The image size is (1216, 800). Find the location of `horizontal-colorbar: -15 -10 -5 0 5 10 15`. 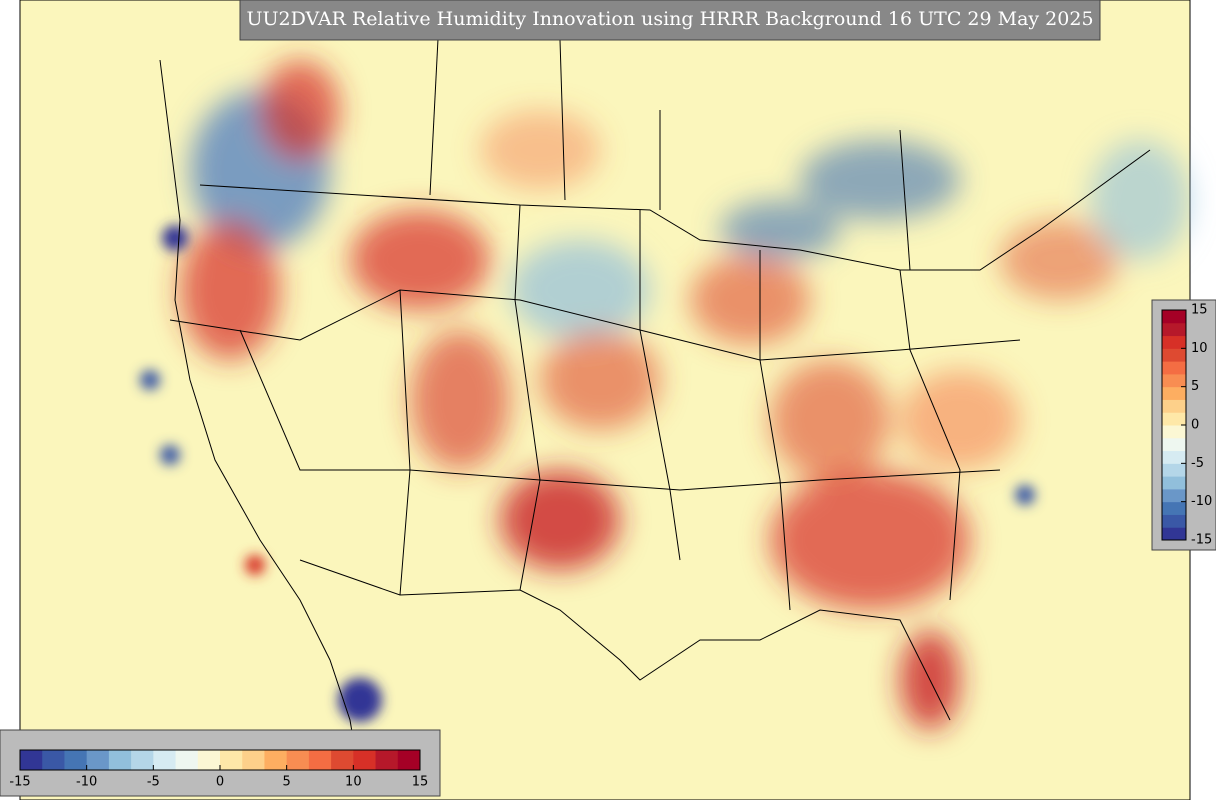

horizontal-colorbar: -15 -10 -5 0 5 10 15 is located at coordinates (220, 763).